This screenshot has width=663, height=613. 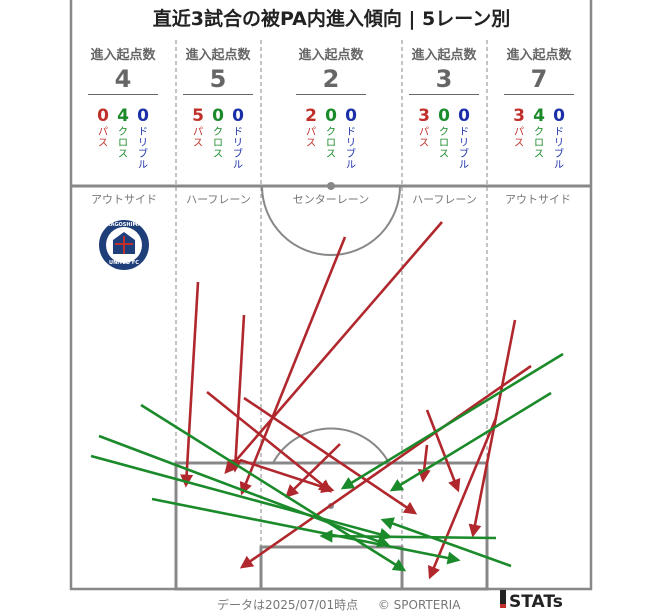 I want to click on brand-logo: STATs, so click(x=531, y=601).